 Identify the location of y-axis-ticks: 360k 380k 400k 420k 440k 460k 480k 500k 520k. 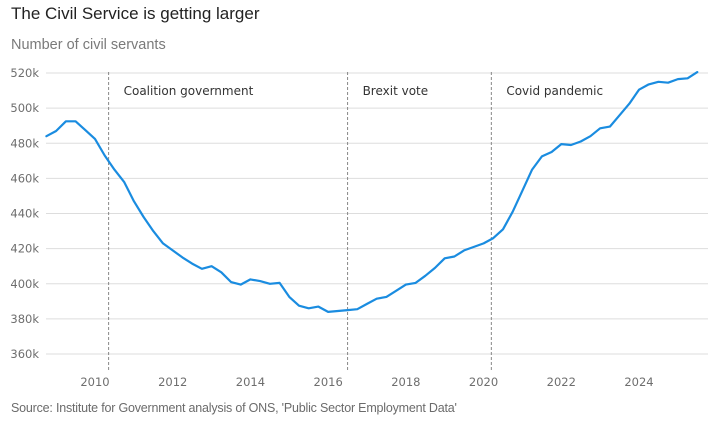
(24, 213).